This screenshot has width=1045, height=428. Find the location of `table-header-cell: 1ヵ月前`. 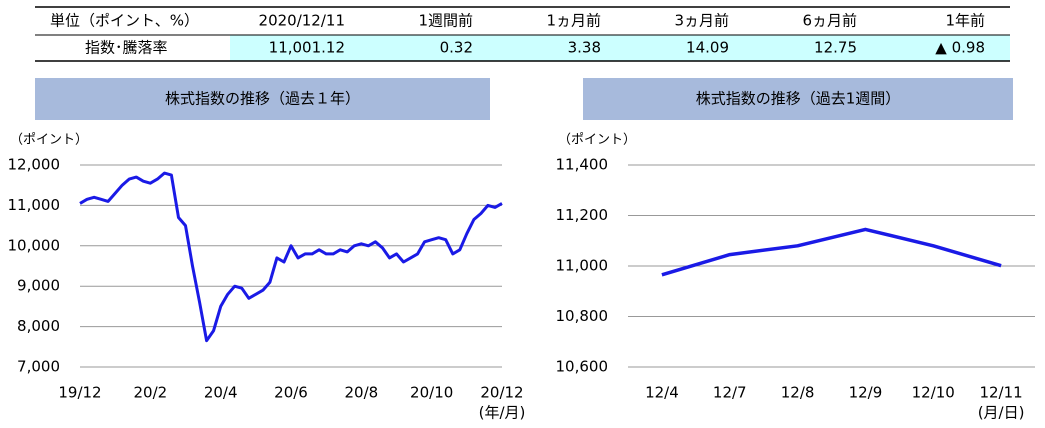

table-header-cell: 1ヵ月前 is located at coordinates (573, 21).